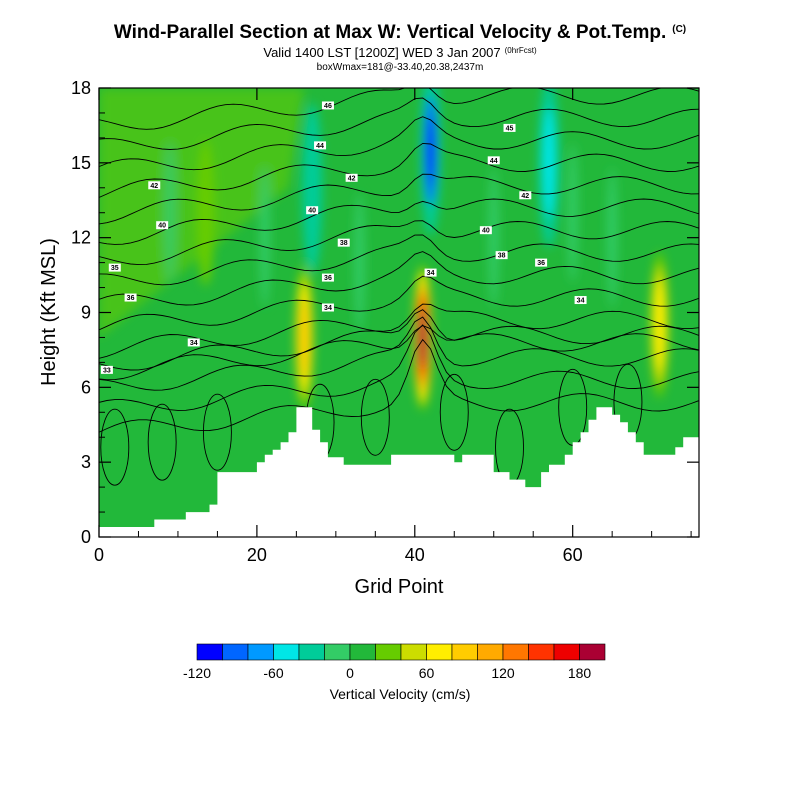 The height and width of the screenshot is (800, 800). Describe the element at coordinates (503, 673) in the screenshot. I see `colorbar-tick-label: 120` at that location.